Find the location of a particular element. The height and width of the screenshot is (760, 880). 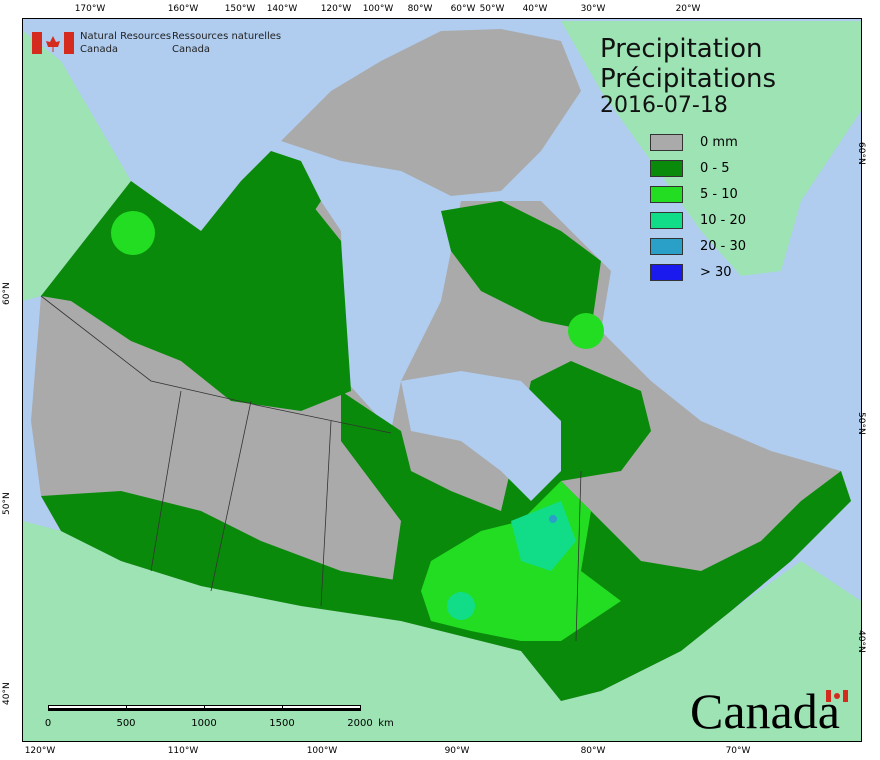

graticule-label: 50°W is located at coordinates (492, 9).